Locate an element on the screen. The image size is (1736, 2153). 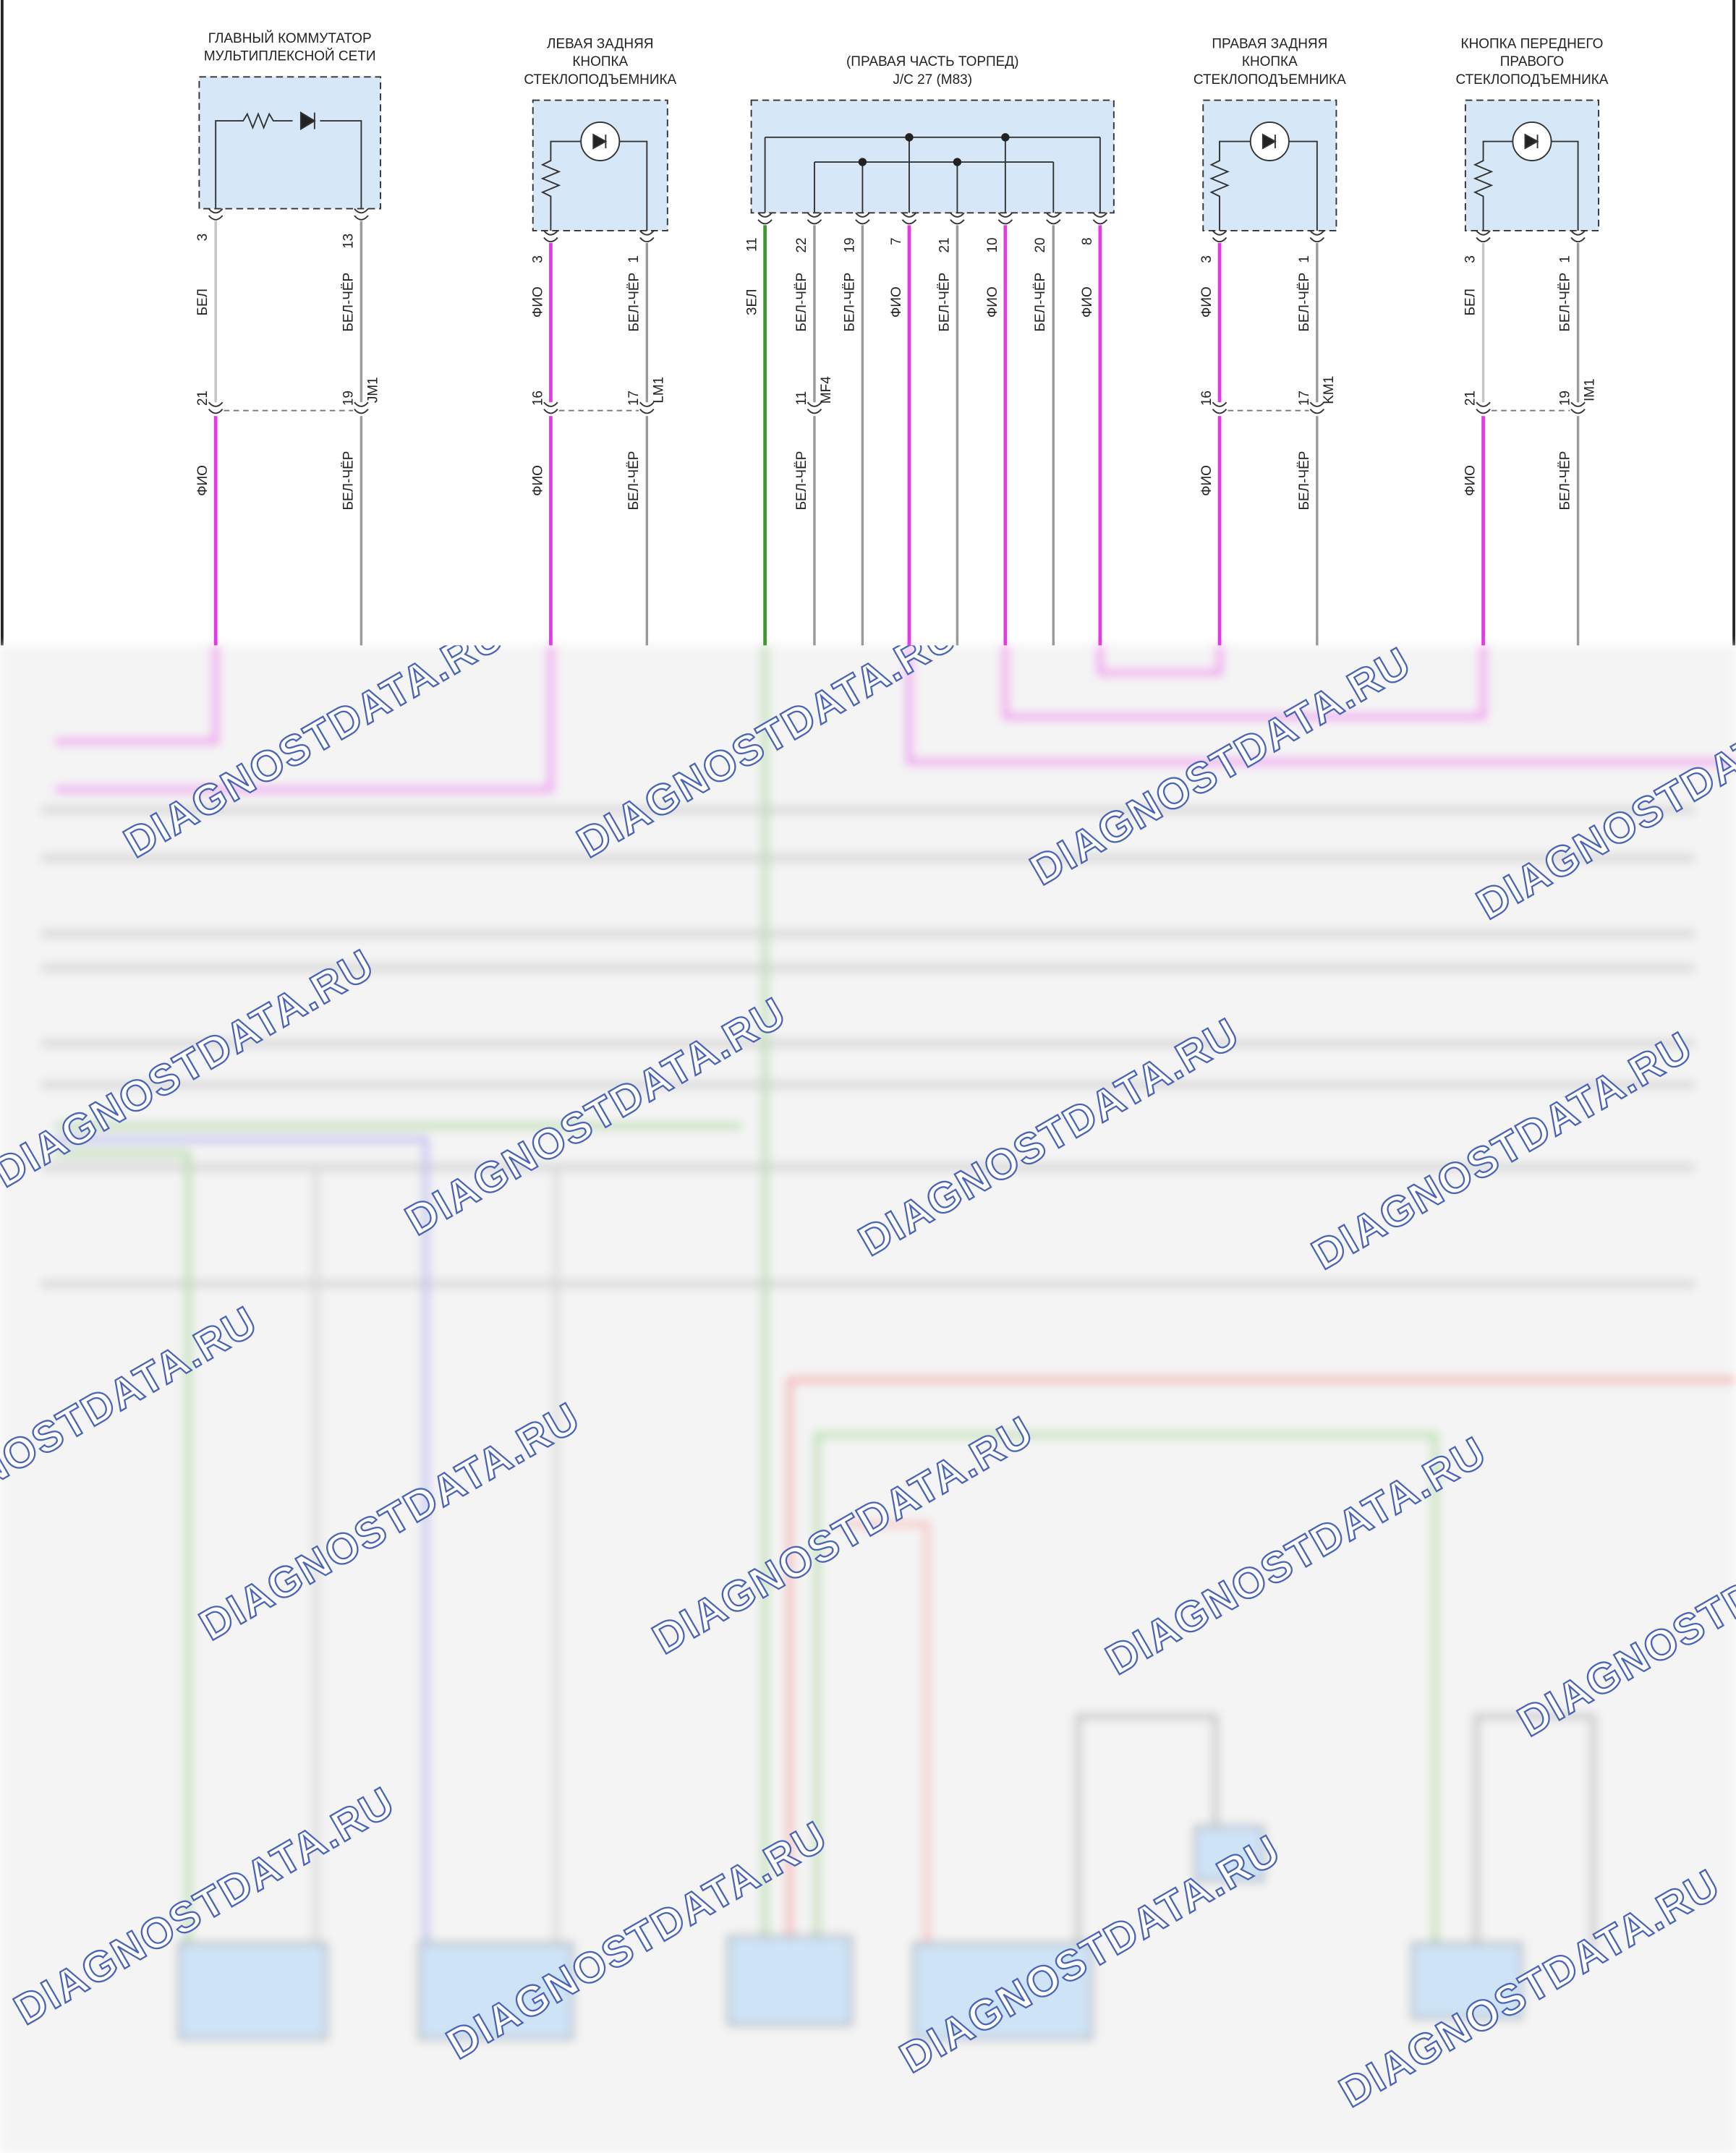
pin-number: 10 is located at coordinates (993, 244).